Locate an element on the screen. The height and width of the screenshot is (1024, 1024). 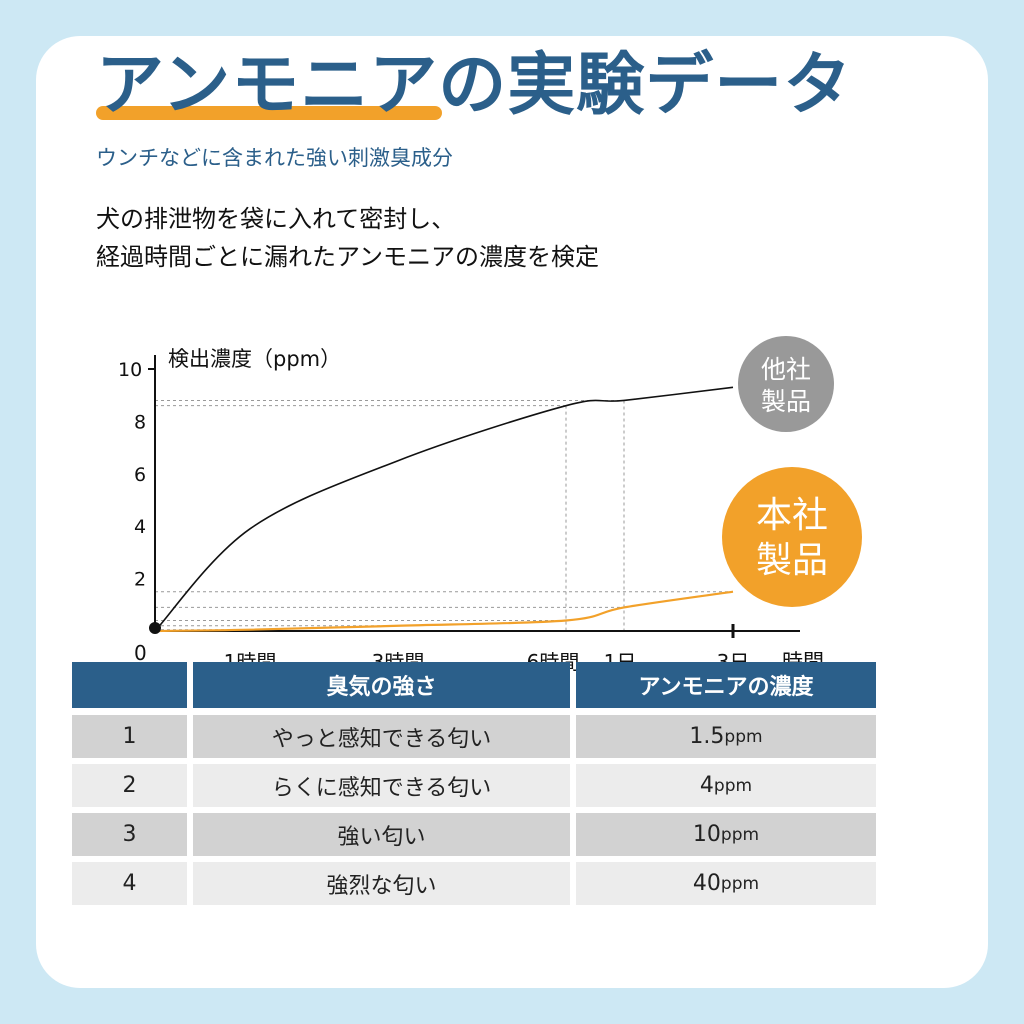
competitor-badge-line-1: 他社 is located at coordinates (786, 369).